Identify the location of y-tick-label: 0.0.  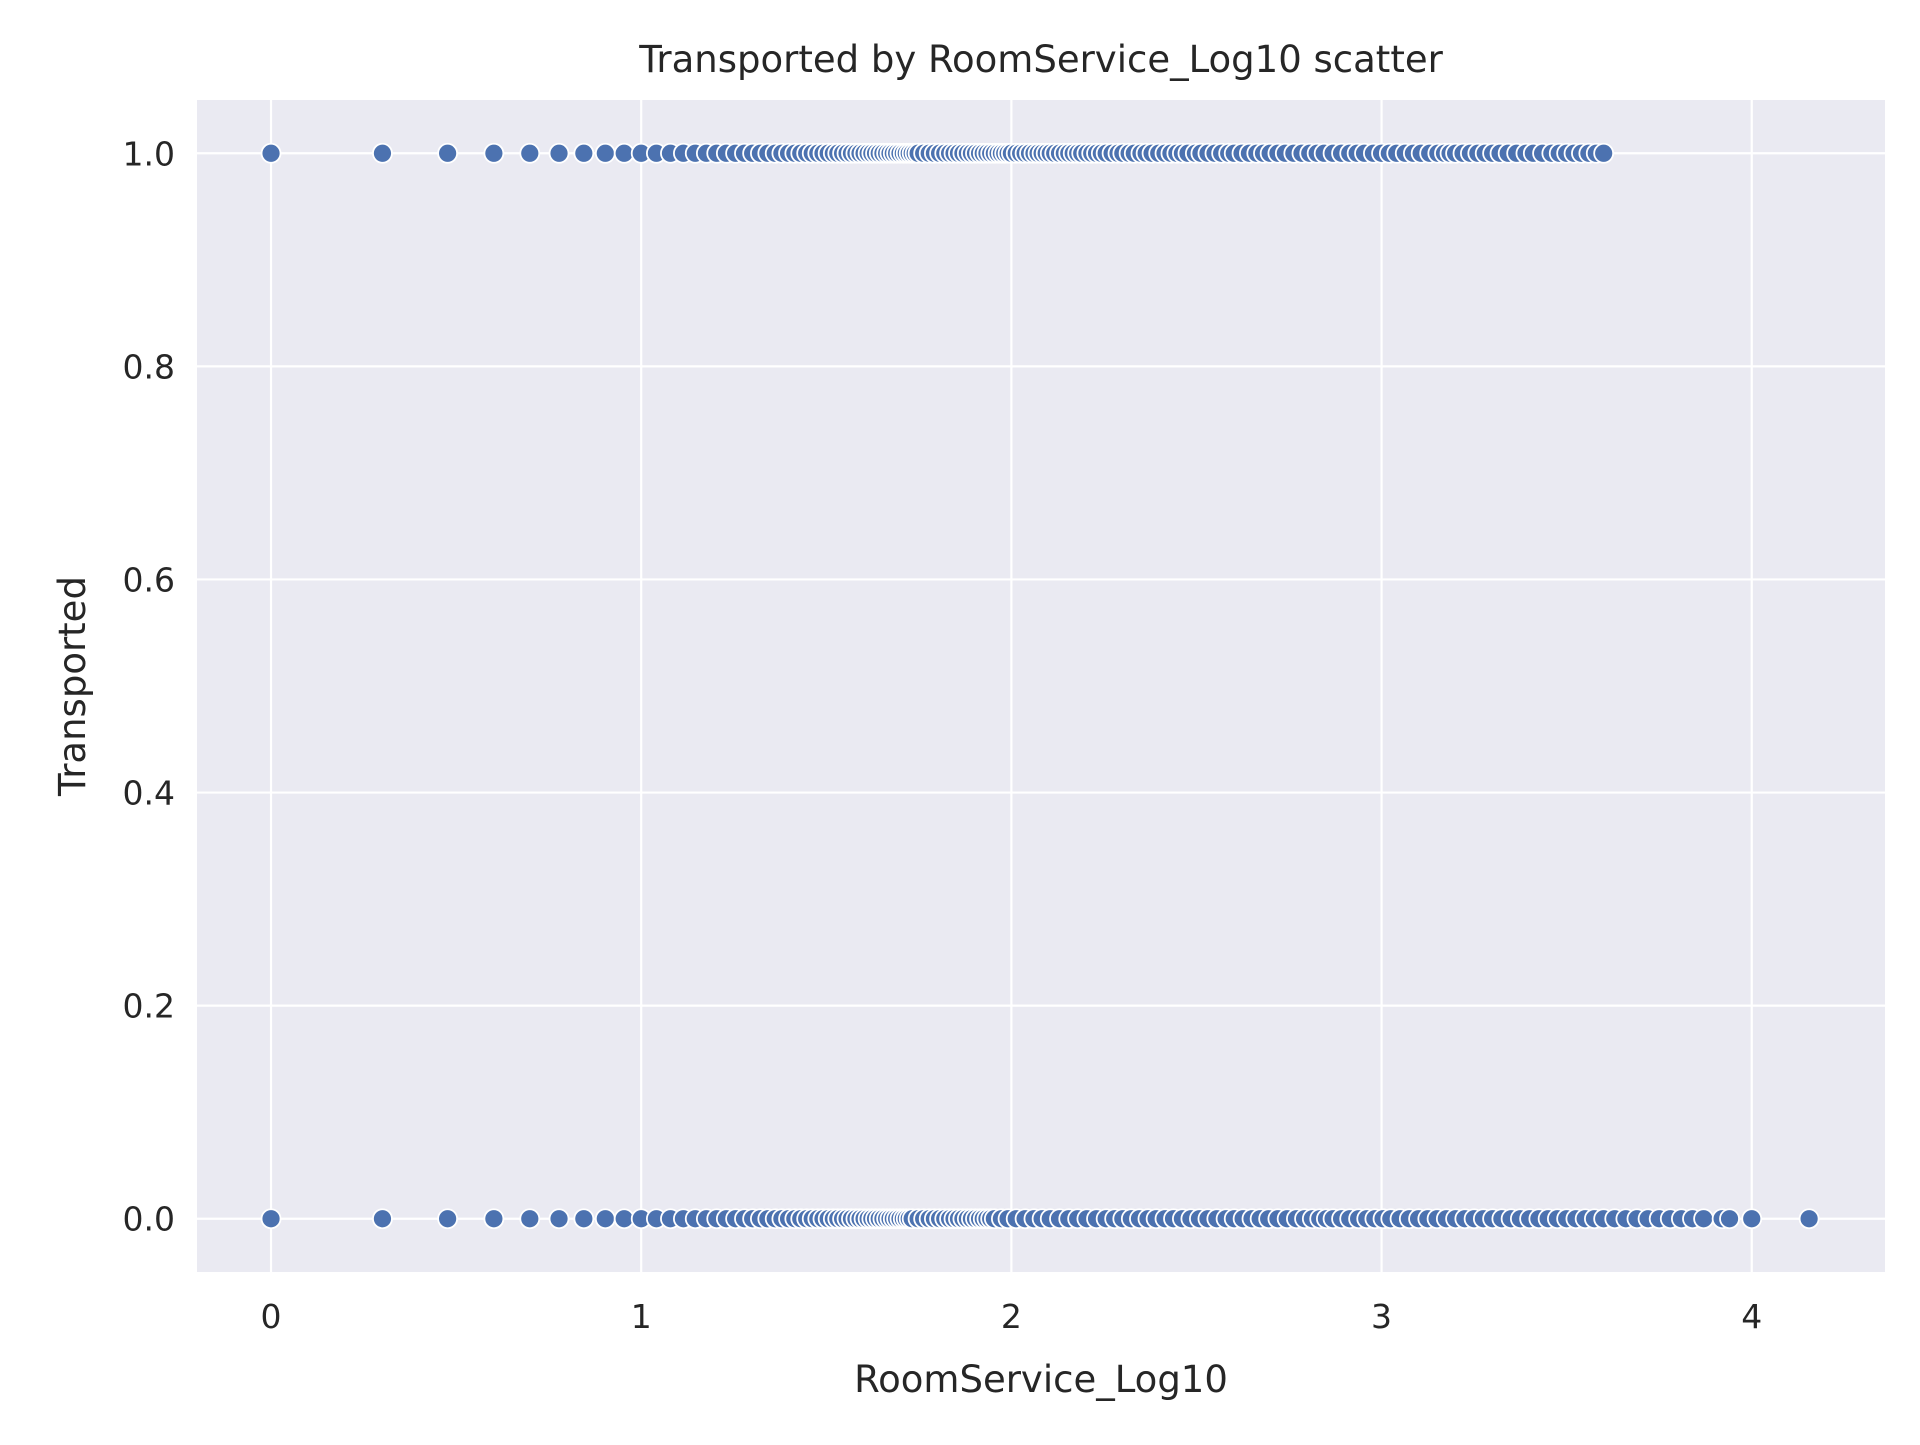
(149, 1219).